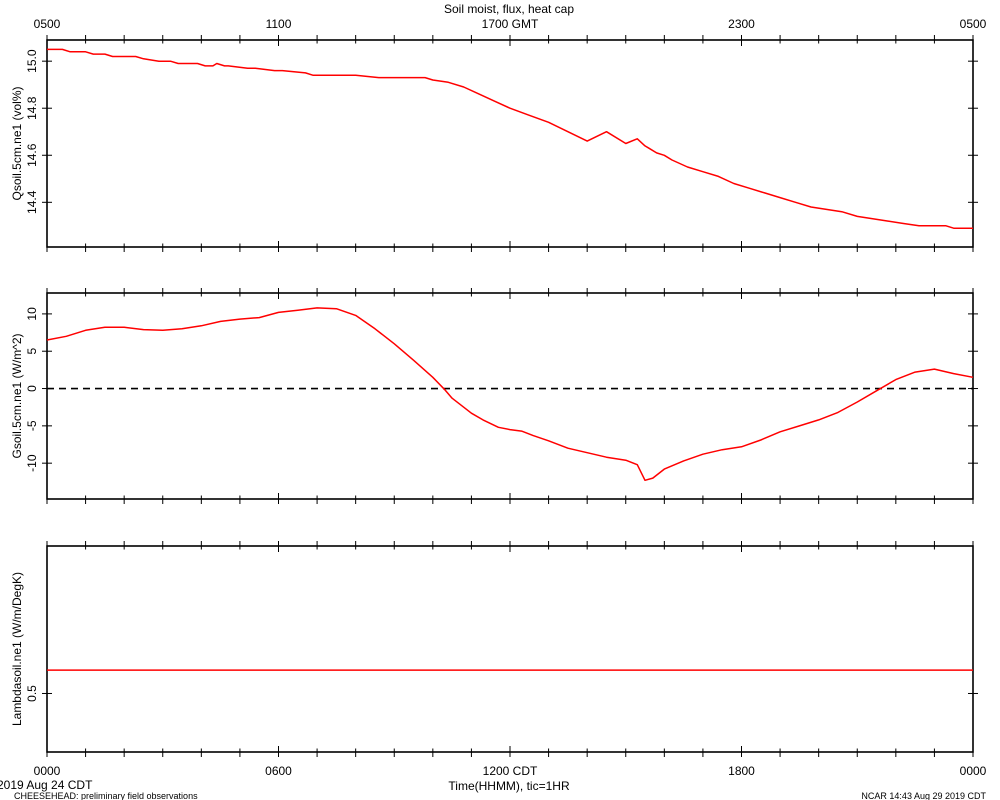  I want to click on y-tick-label: 14.8, so click(32, 108).